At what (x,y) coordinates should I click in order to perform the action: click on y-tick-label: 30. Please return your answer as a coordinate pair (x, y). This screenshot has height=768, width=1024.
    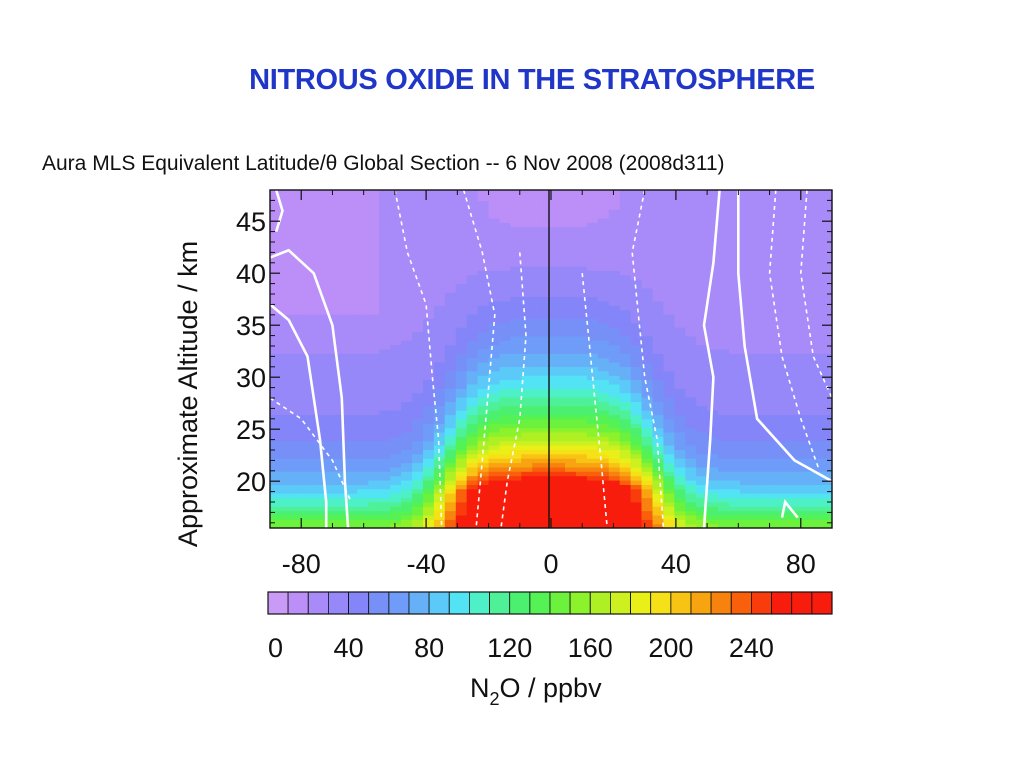
    Looking at the image, I should click on (251, 378).